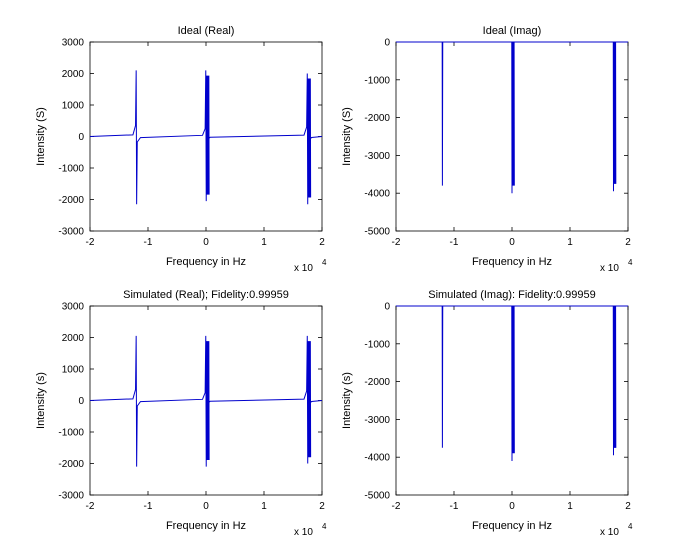  What do you see at coordinates (512, 295) in the screenshot?
I see `chart-title: Simulated (Imag): Fidelity:0.99959` at bounding box center [512, 295].